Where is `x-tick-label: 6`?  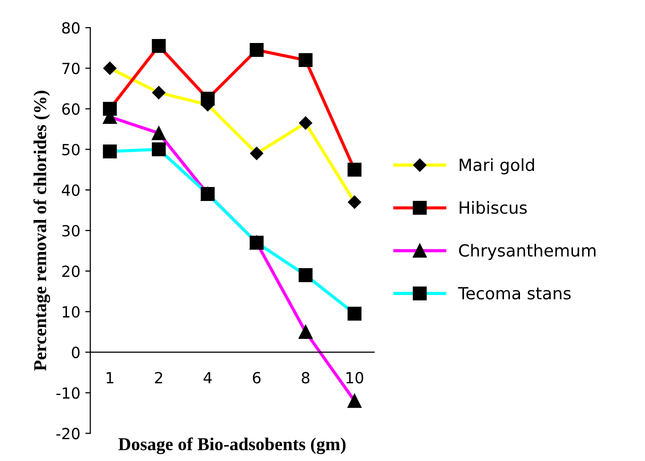
x-tick-label: 6 is located at coordinates (256, 378).